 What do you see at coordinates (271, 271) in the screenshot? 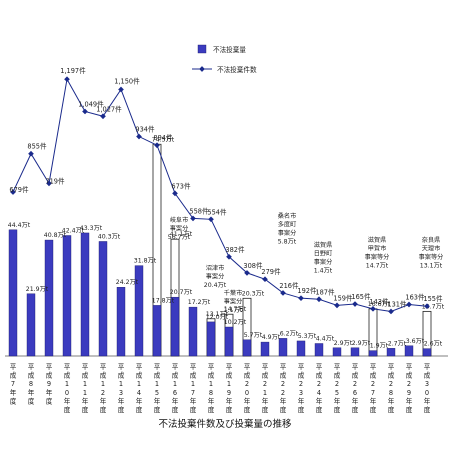
I see `count-label: 279件` at bounding box center [271, 271].